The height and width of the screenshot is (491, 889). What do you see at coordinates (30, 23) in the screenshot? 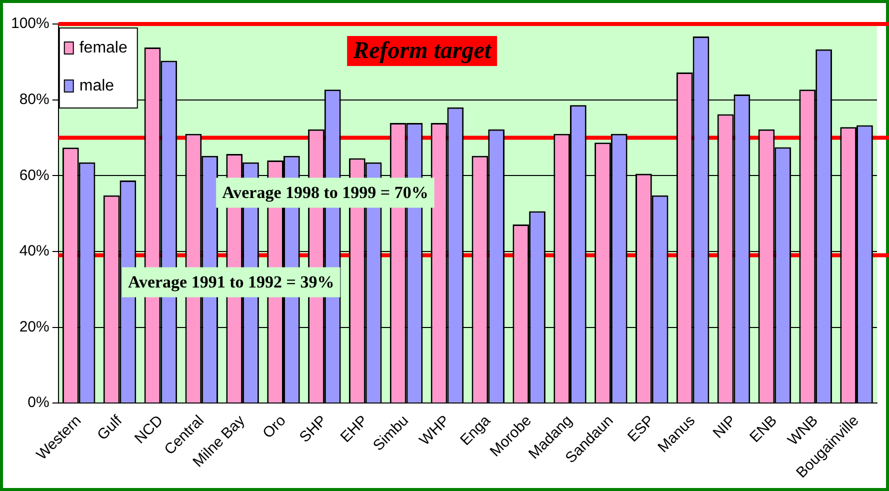
I see `y-tick-label: 100%` at bounding box center [30, 23].